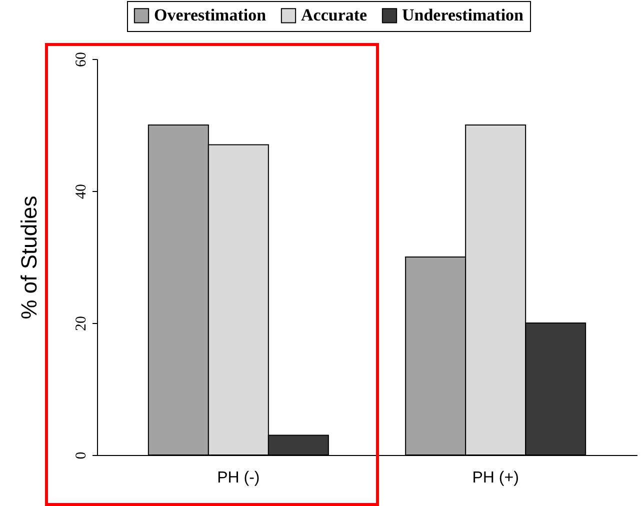 Image resolution: width=643 pixels, height=506 pixels. Describe the element at coordinates (82, 456) in the screenshot. I see `y-tick-label: 0` at that location.